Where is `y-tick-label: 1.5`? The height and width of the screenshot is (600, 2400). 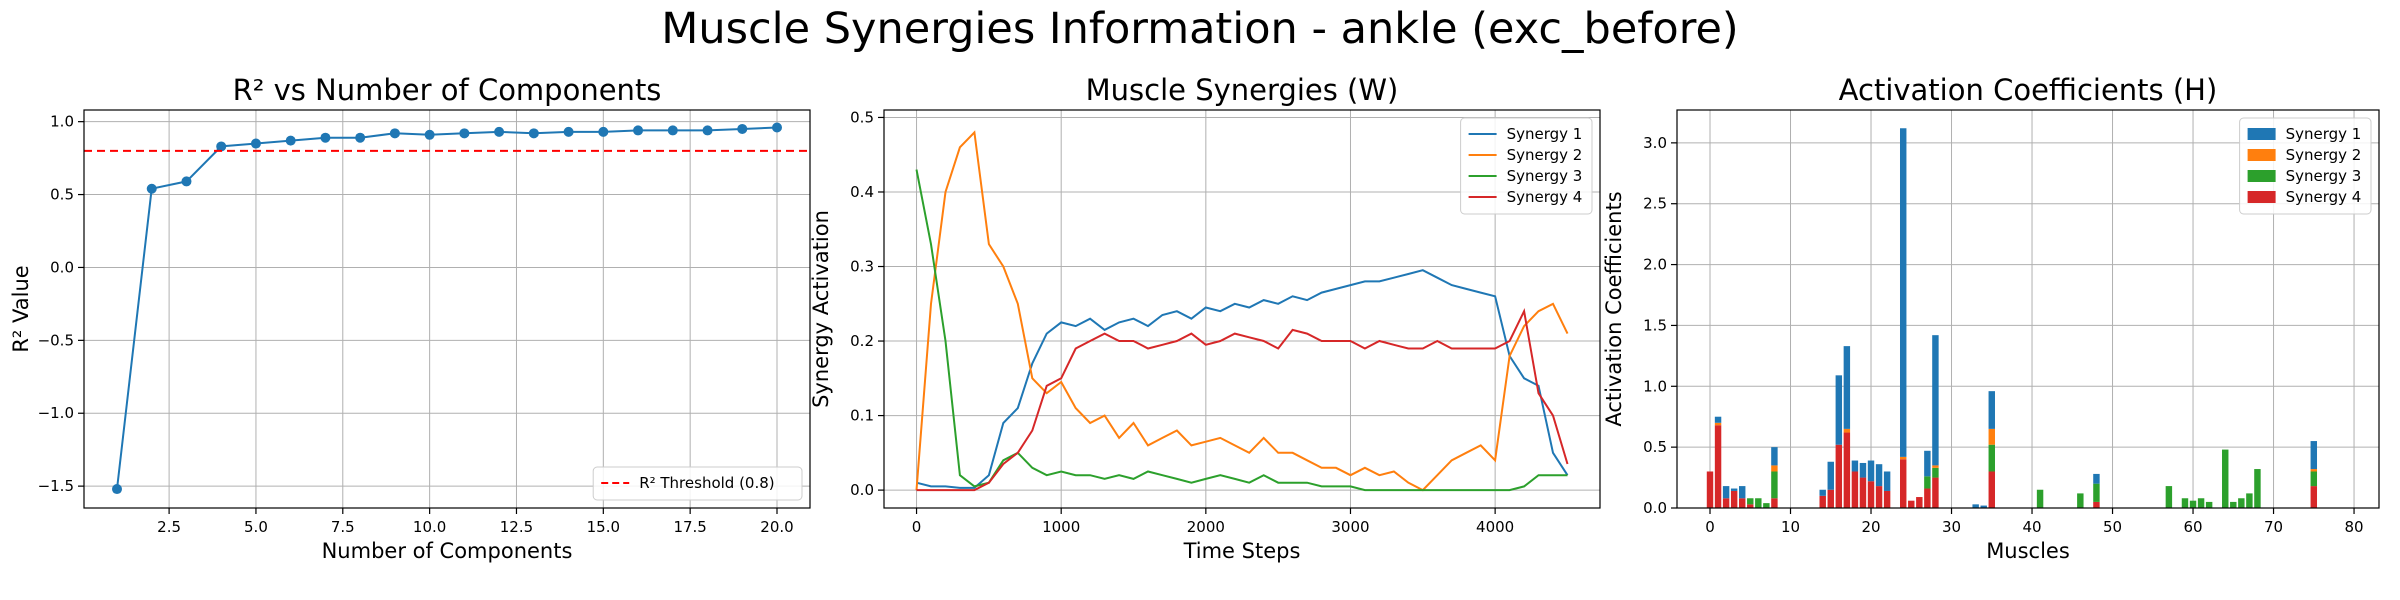 y-tick-label: 1.5 is located at coordinates (1655, 325).